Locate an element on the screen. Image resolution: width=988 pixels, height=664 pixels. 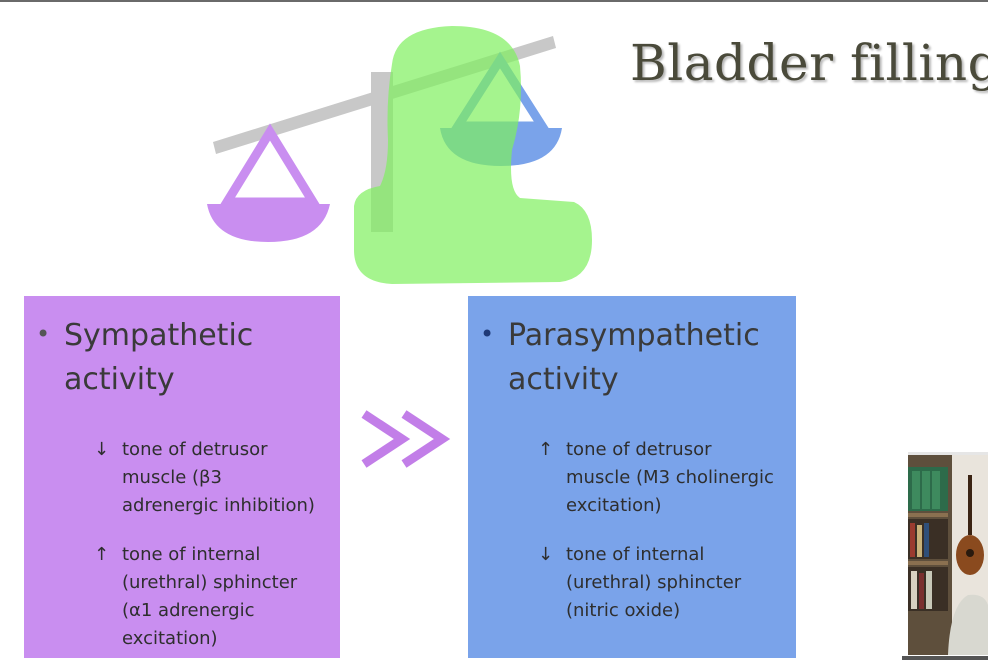
double-chevron-icon is located at coordinates (406, 439).